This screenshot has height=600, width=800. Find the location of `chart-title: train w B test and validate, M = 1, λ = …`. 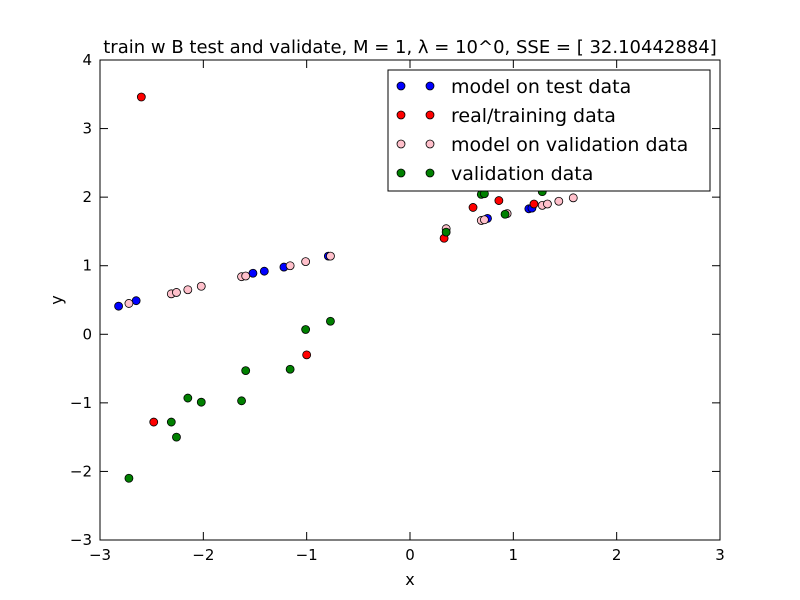

chart-title: train w B test and validate, M = 1, λ = … is located at coordinates (410, 47).